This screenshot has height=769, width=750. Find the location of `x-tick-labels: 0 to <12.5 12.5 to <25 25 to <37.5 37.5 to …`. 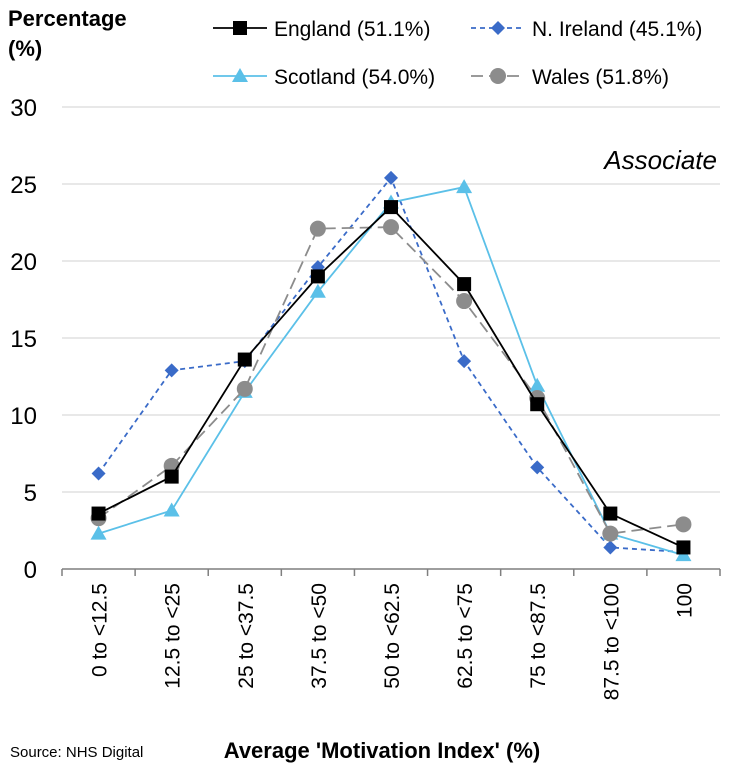

x-tick-labels: 0 to <12.5 12.5 to <25 25 to <37.5 37.5 to … is located at coordinates (393, 641).